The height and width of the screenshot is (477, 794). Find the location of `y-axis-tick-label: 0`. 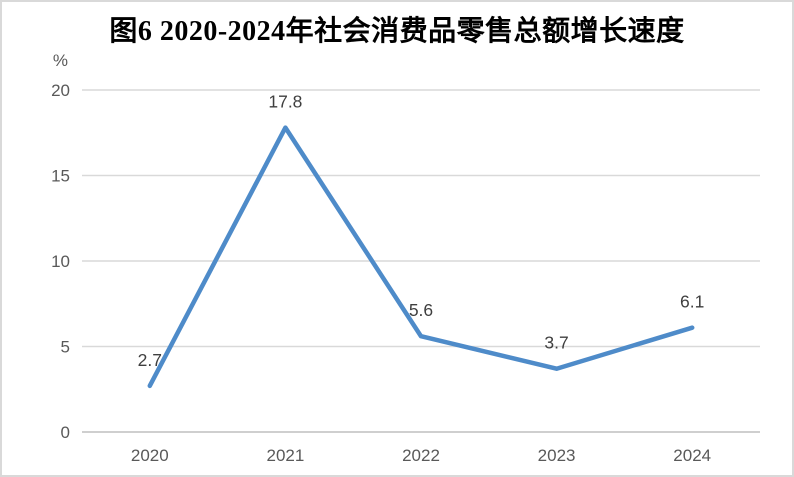

y-axis-tick-label: 0 is located at coordinates (65, 432).